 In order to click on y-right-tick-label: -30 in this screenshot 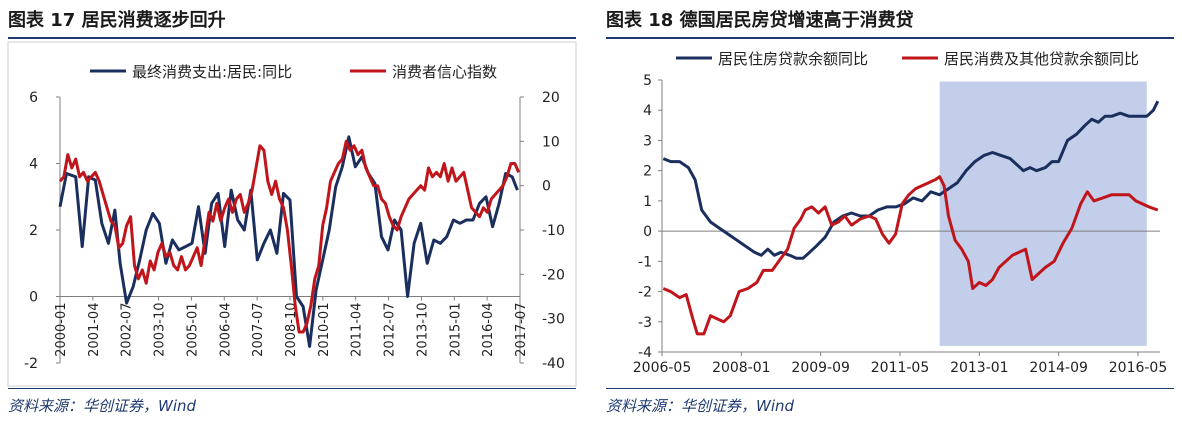, I will do `click(553, 320)`.